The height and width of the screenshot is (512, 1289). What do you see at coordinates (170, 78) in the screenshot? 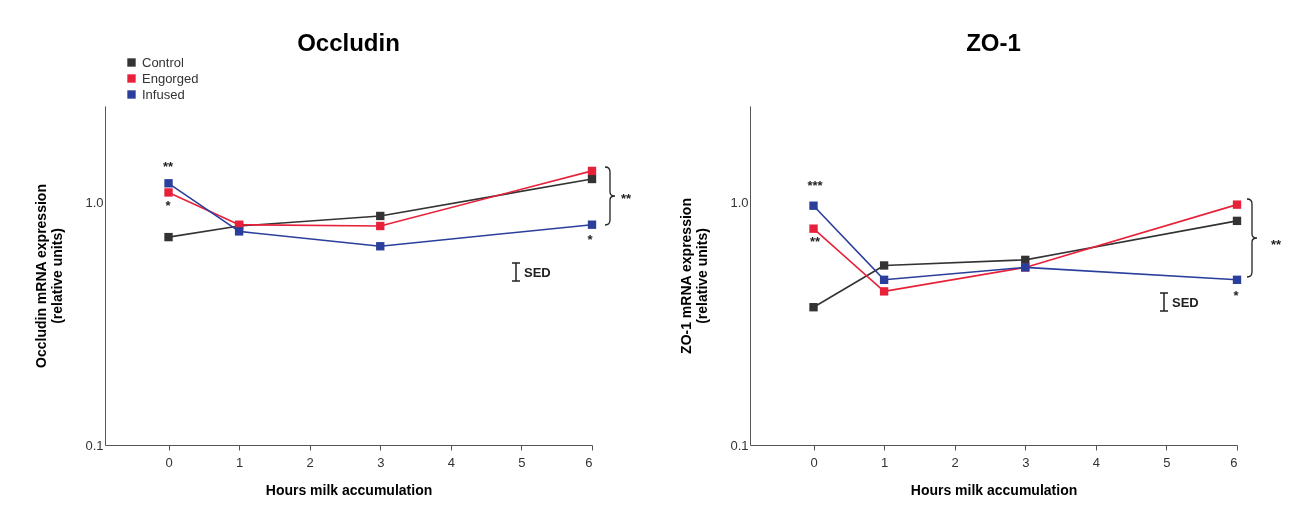
I see `legend-label: Engorged` at bounding box center [170, 78].